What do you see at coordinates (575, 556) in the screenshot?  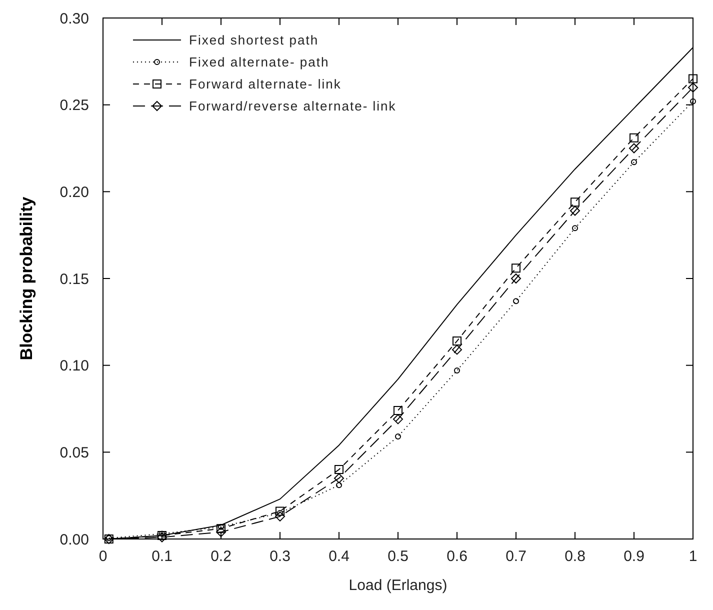 I see `x-tick-label: 0.8` at bounding box center [575, 556].